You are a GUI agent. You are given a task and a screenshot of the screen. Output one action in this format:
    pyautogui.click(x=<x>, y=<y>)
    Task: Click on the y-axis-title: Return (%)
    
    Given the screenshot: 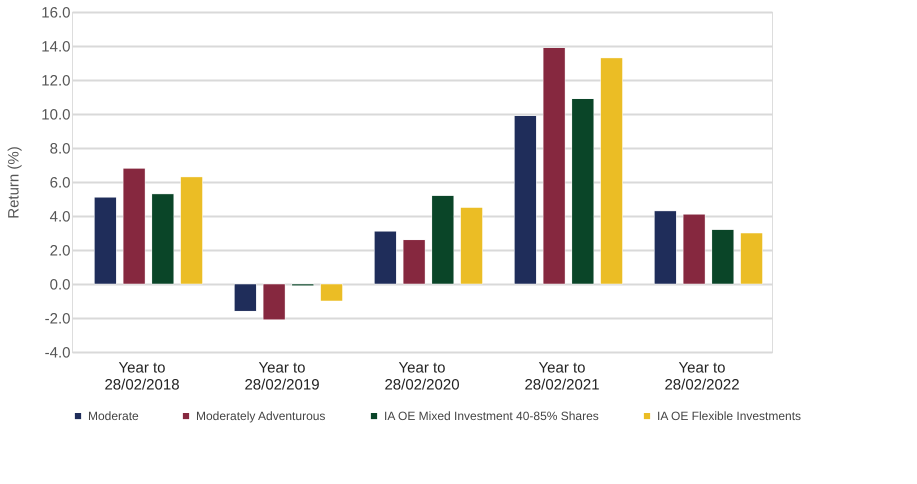 What is the action you would take?
    pyautogui.click(x=13, y=182)
    